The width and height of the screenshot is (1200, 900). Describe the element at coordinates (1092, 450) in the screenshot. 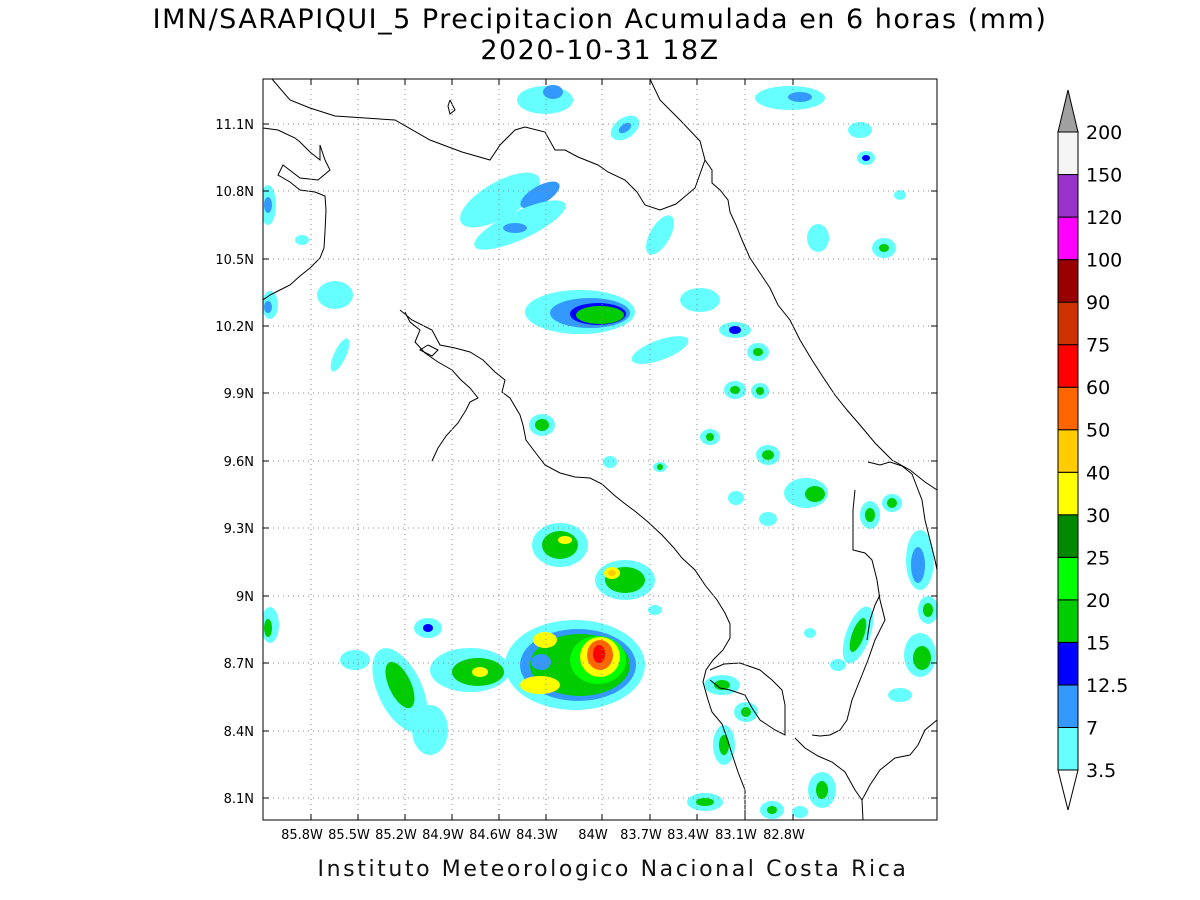

I see `colorbar-legend: 3.5 7 12.5 15 20 25 30 40 50 60 75 90 100 120 150 200` at that location.